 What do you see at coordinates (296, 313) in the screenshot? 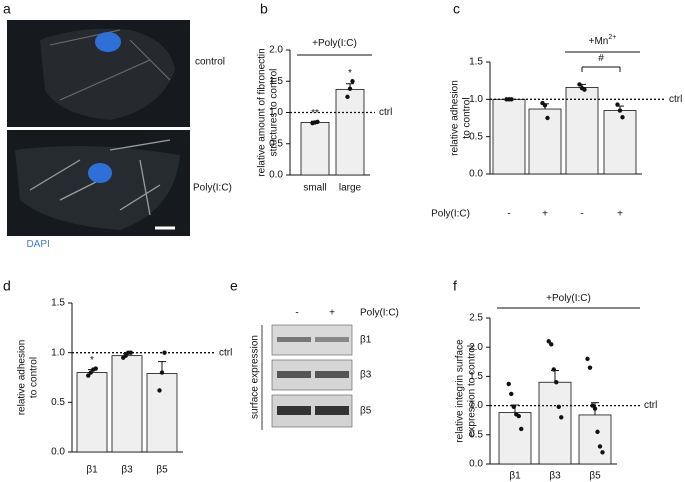
I see `lane-label: -` at bounding box center [296, 313].